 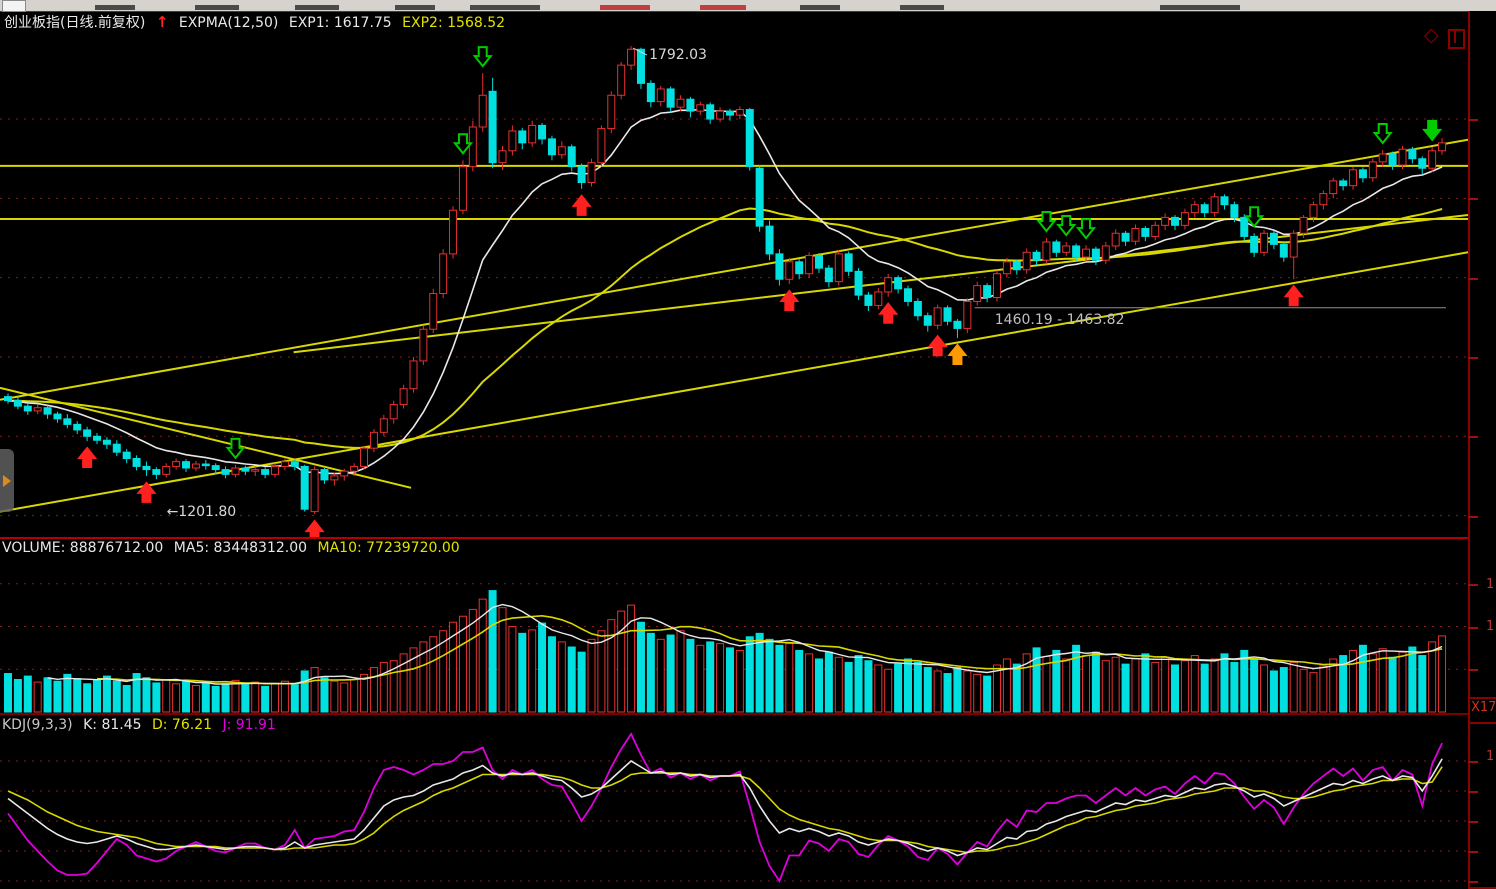 I want to click on axis-border-line, so click(x=1469, y=450).